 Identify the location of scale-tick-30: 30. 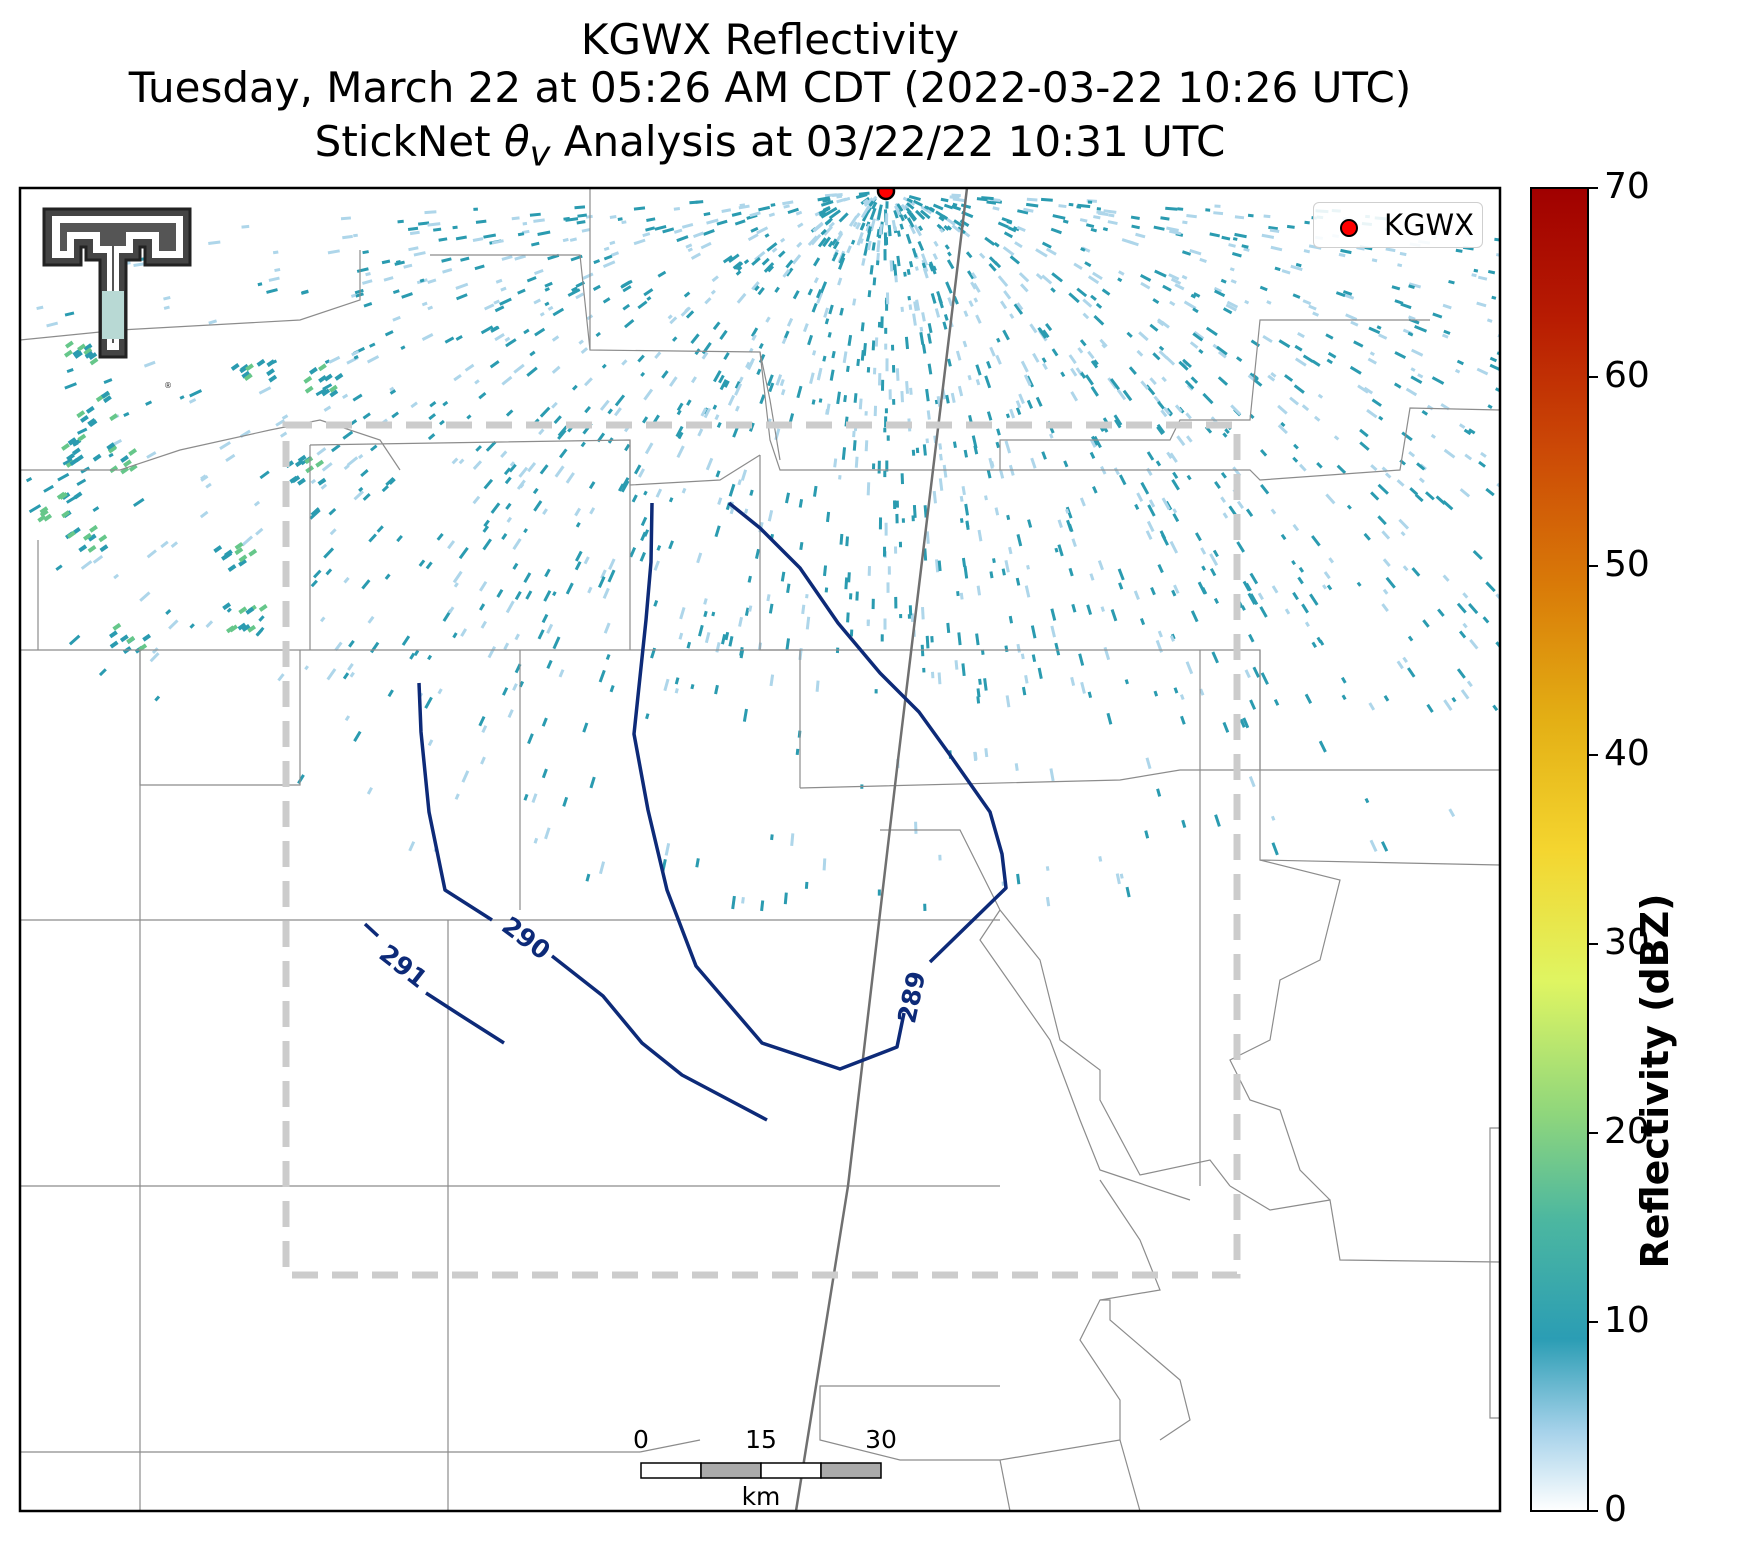
(881, 1439).